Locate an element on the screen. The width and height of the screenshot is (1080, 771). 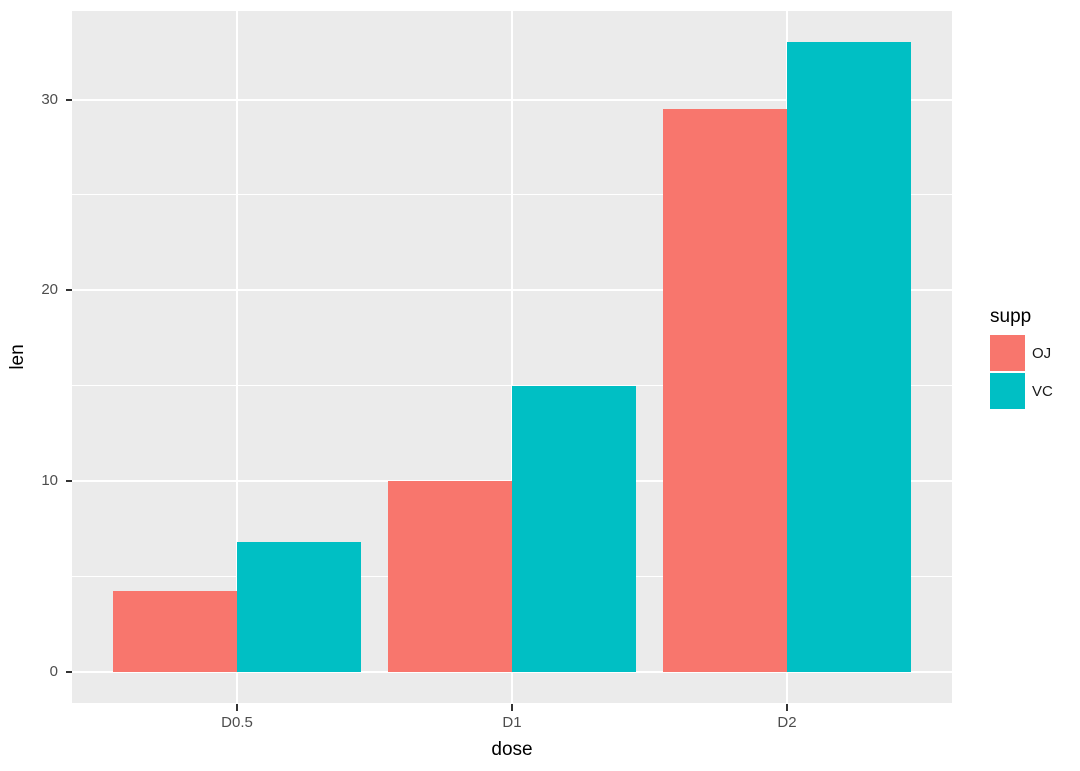
gridline-major-x-d05 is located at coordinates (237, 357).